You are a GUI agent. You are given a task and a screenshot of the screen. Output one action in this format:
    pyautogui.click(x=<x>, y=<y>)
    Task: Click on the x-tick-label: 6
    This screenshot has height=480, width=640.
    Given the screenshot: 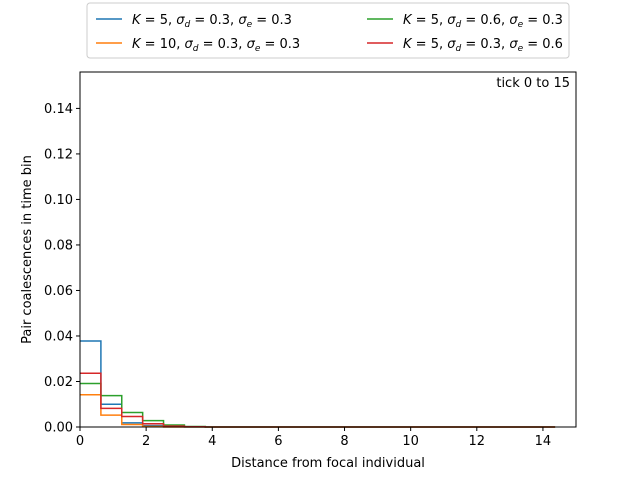 What is the action you would take?
    pyautogui.click(x=278, y=441)
    